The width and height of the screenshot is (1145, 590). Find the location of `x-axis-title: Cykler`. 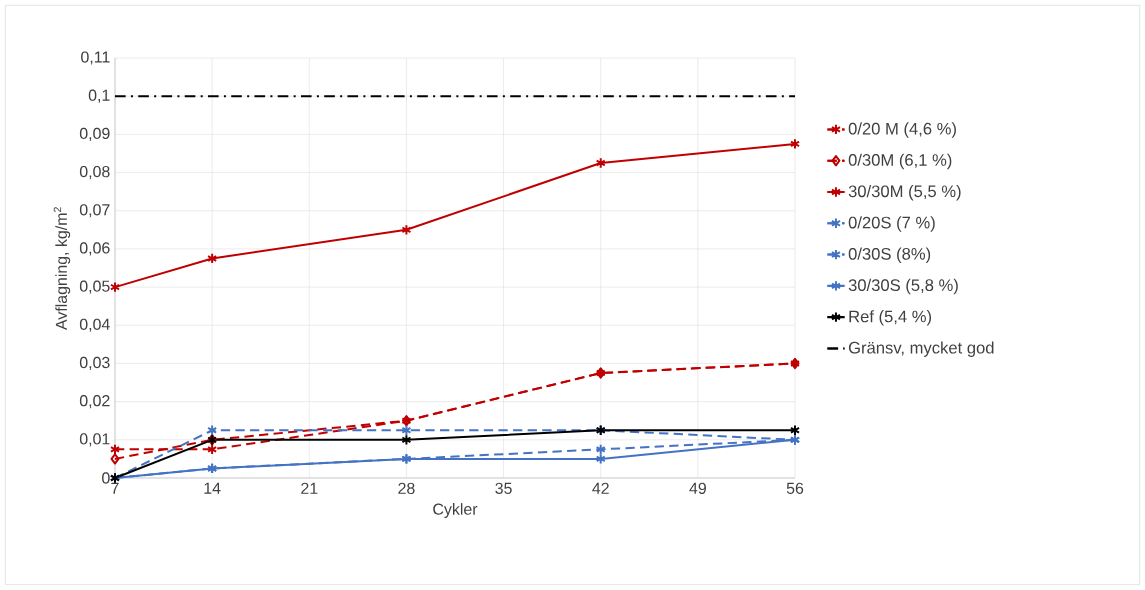

x-axis-title: Cykler is located at coordinates (455, 510).